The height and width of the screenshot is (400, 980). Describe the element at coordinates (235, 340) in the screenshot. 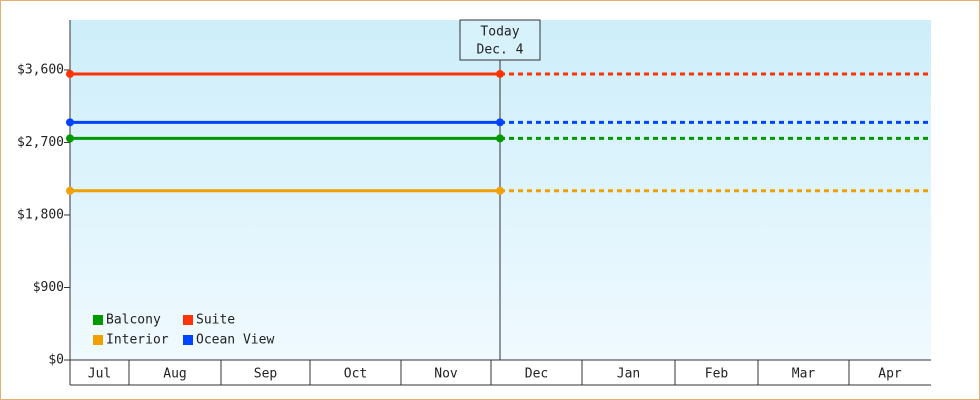

I see `legend-label: Ocean View` at that location.